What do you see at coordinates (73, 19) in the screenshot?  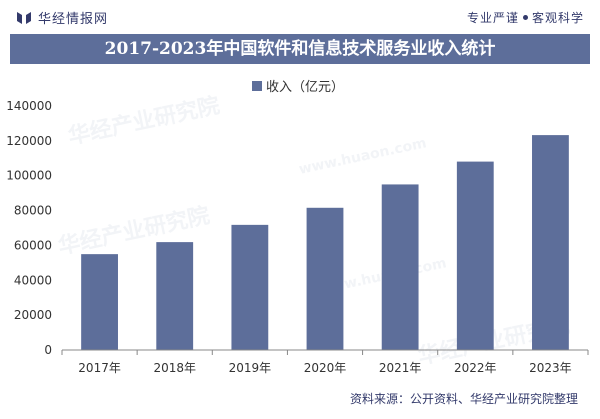 I see `brand-name: 华经情报网` at bounding box center [73, 19].